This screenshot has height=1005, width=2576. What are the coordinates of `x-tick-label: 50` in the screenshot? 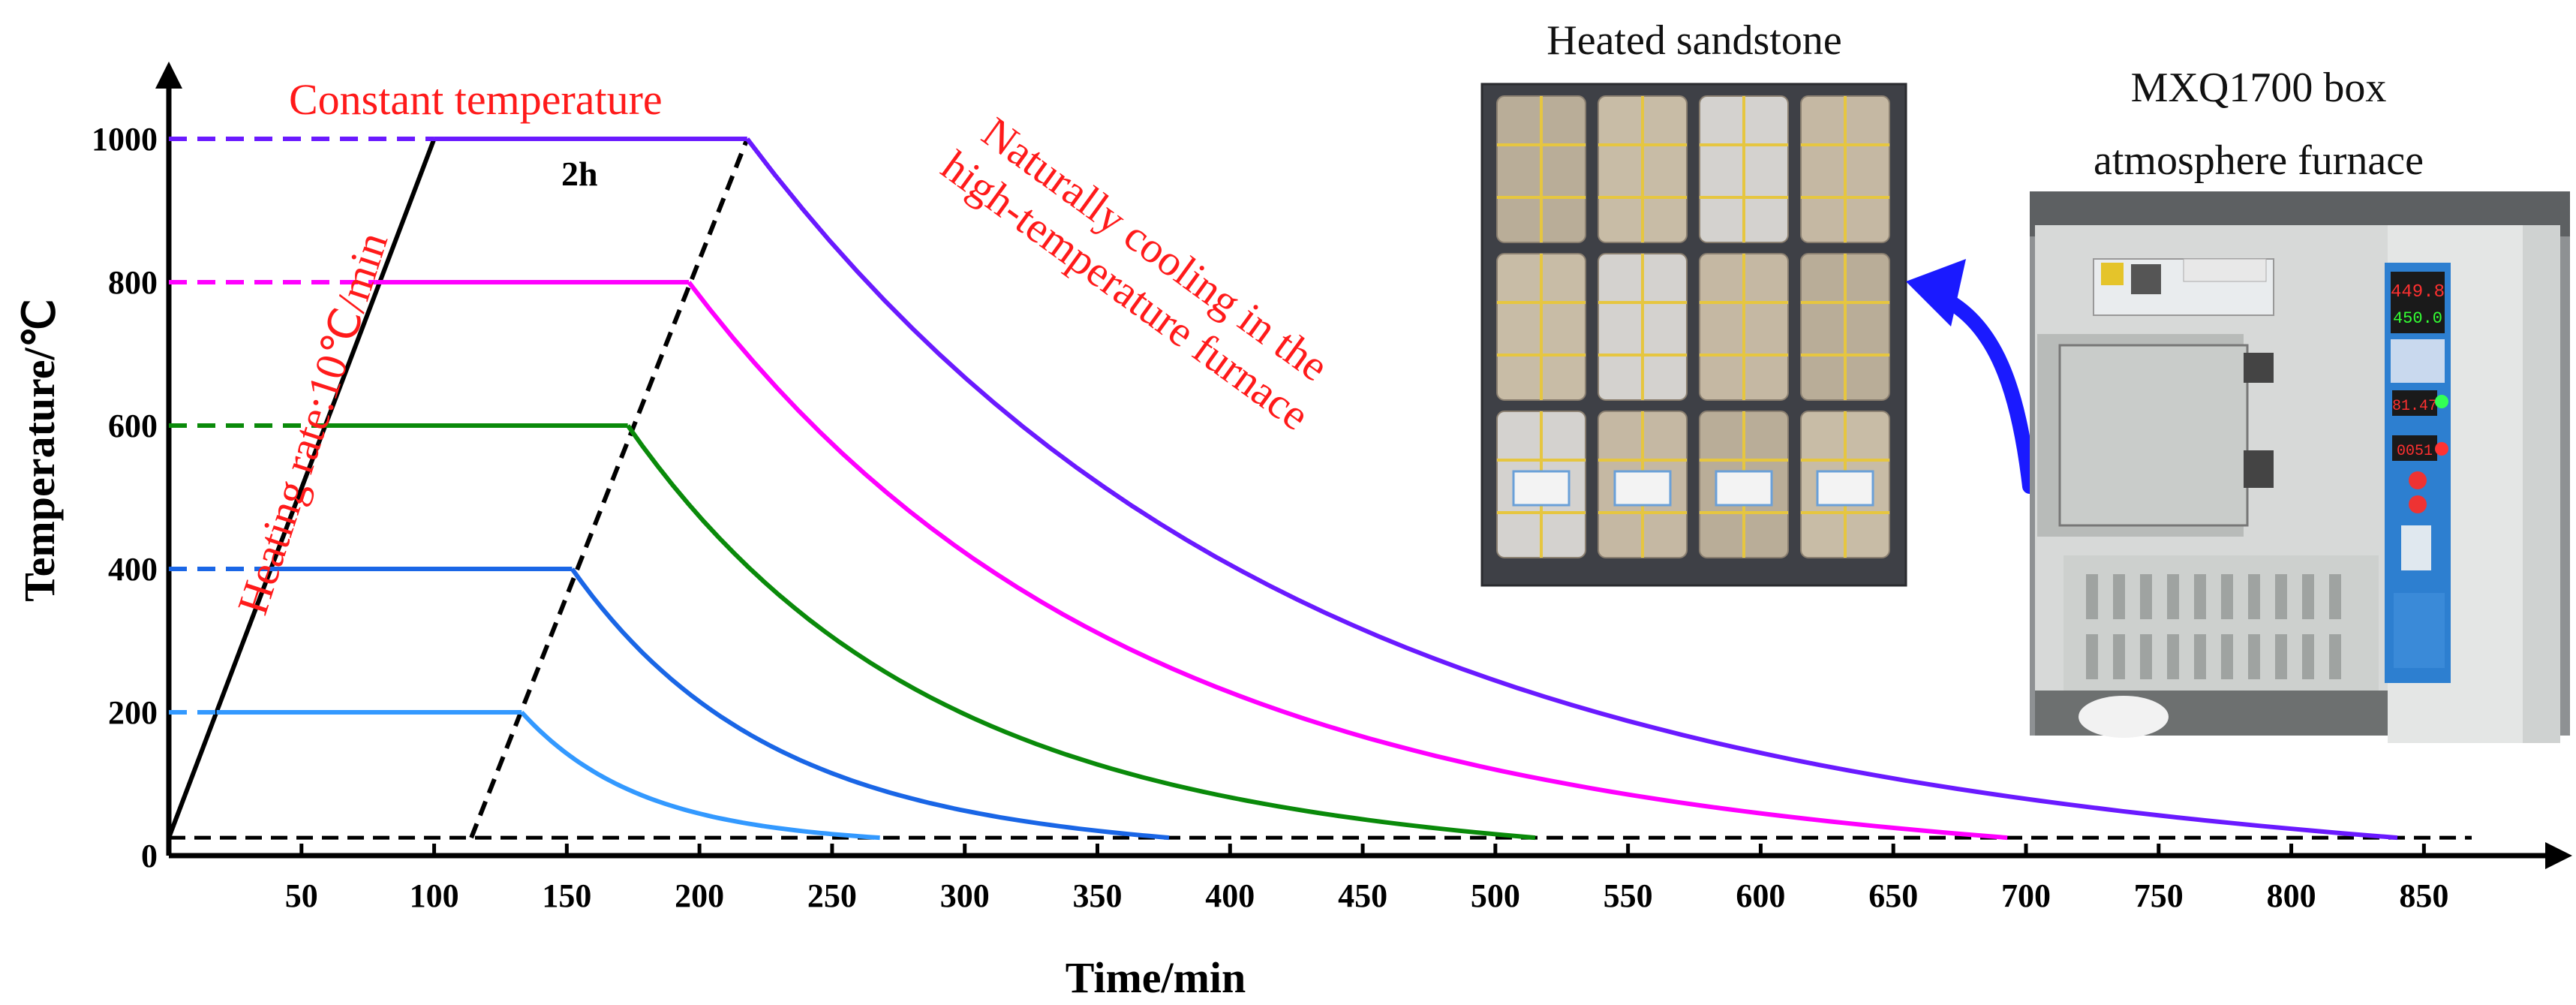 It's located at (301, 895).